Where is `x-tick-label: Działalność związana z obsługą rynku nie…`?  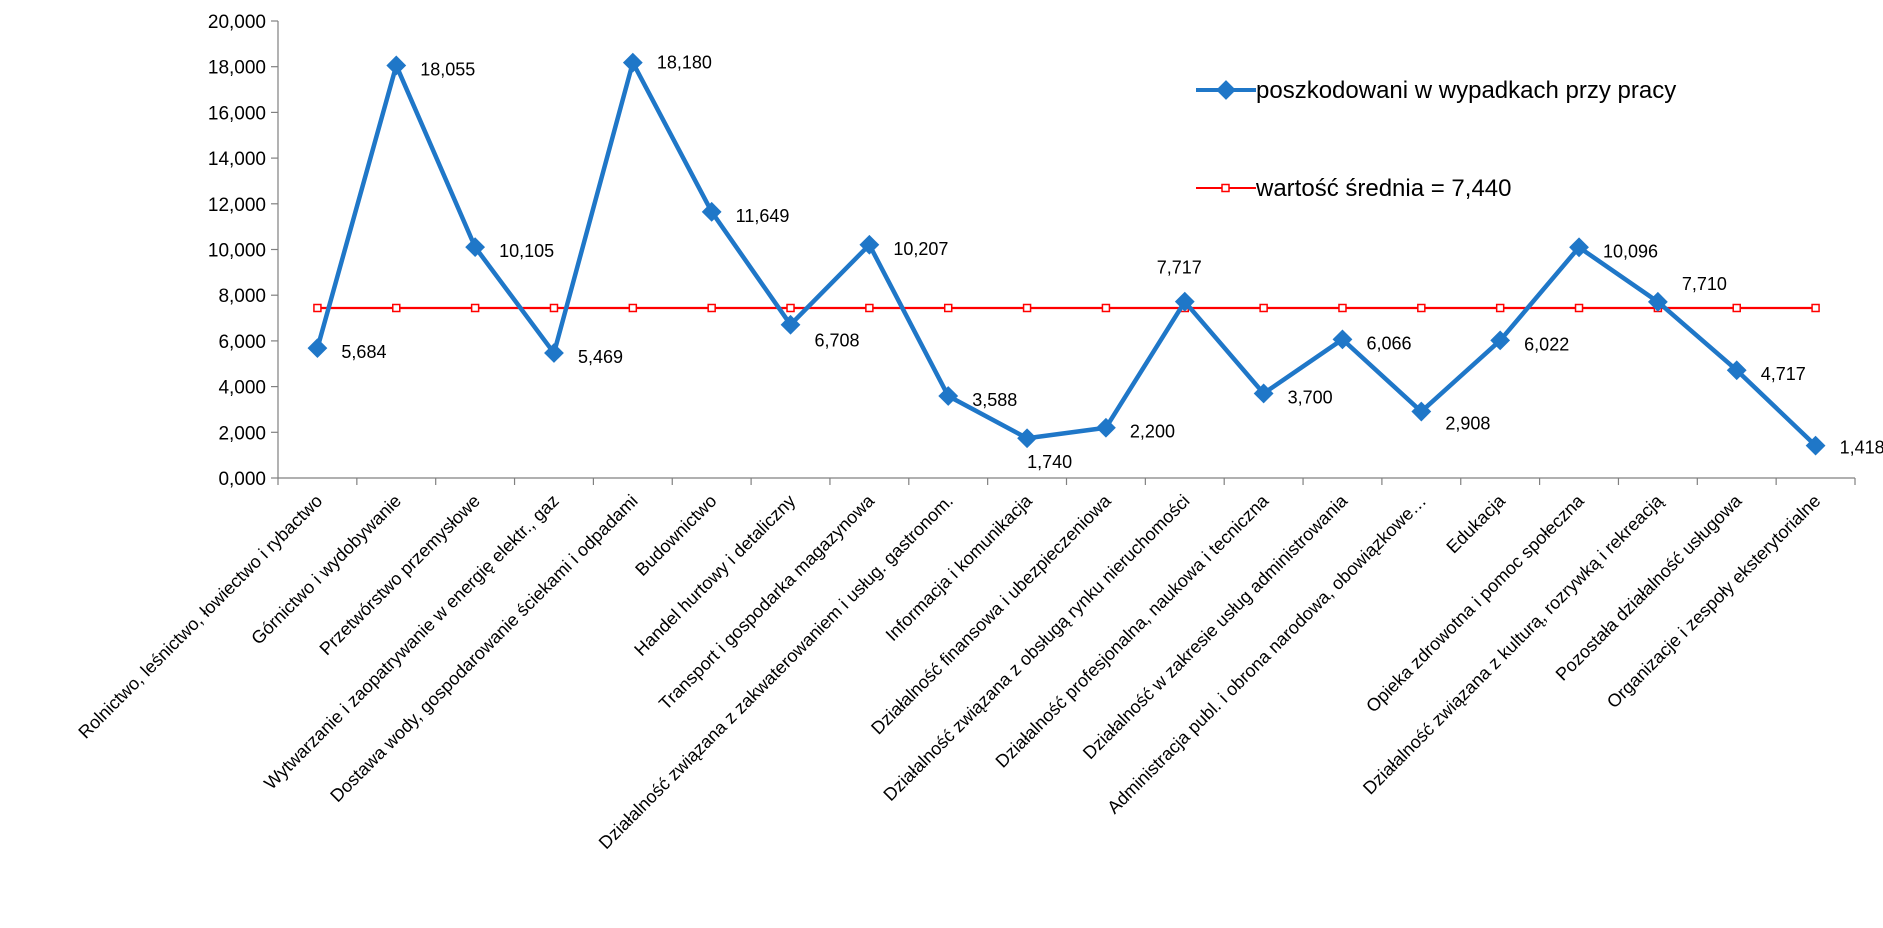
x-tick-label: Działalność związana z obsługą rynku nie… is located at coordinates (1036, 648).